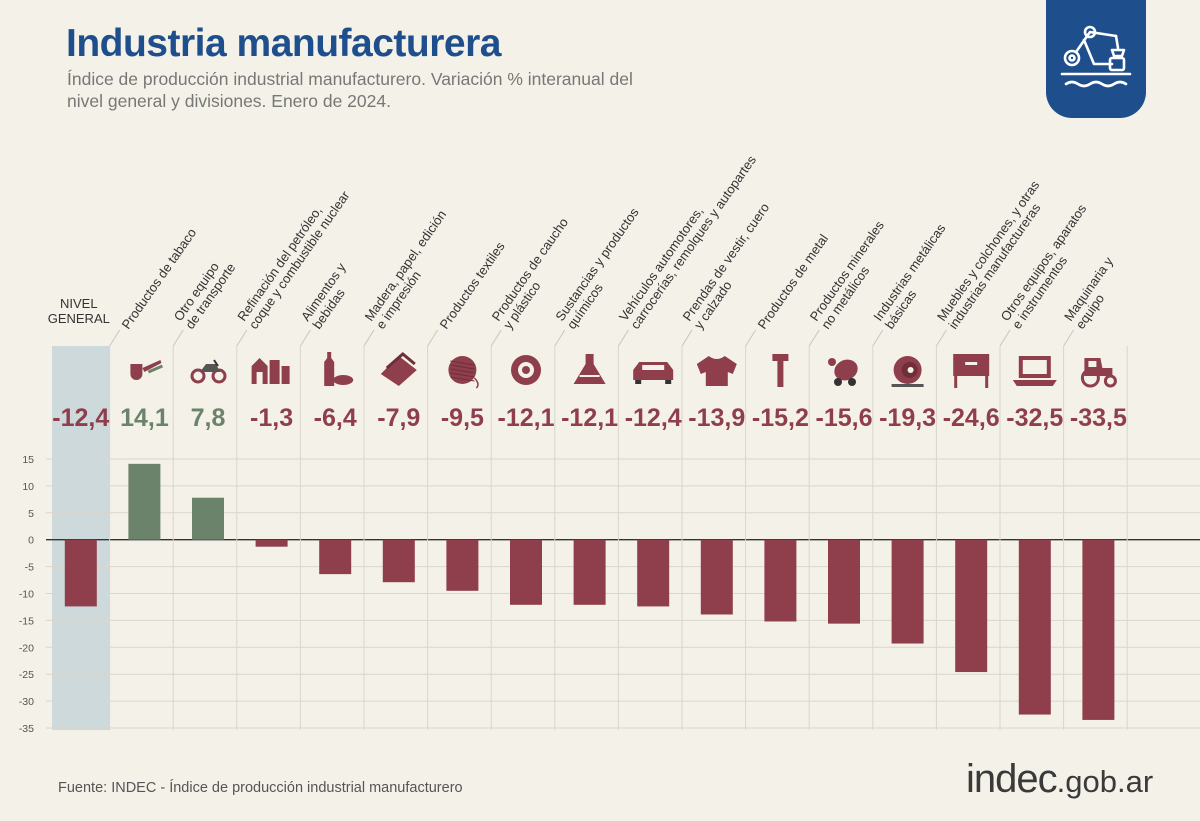 This screenshot has height=821, width=1200. Describe the element at coordinates (1034, 371) in the screenshot. I see `laptop-icon` at that location.